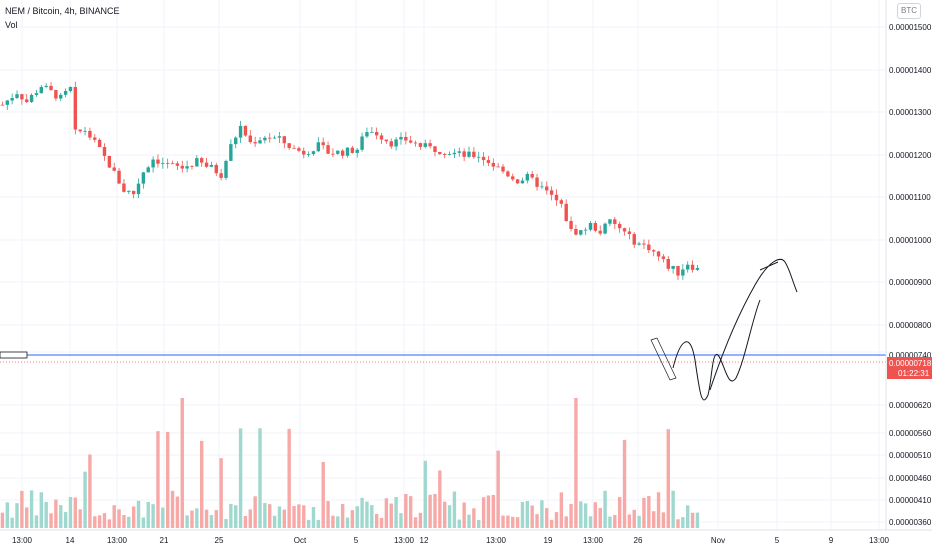 This screenshot has width=932, height=550. Describe the element at coordinates (910, 325) in the screenshot. I see `price-tick-label: 0.00000800` at that location.